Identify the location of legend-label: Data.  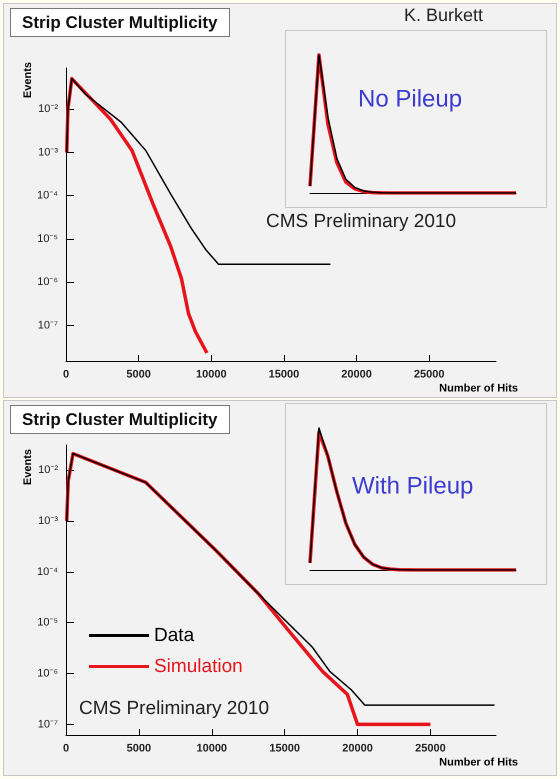
(174, 635).